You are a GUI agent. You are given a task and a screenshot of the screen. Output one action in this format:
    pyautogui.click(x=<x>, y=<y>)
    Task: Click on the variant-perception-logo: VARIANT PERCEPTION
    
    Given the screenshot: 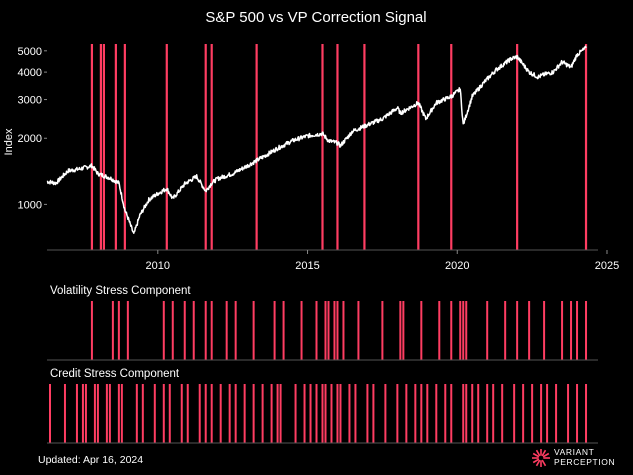 What is the action you would take?
    pyautogui.click(x=573, y=457)
    